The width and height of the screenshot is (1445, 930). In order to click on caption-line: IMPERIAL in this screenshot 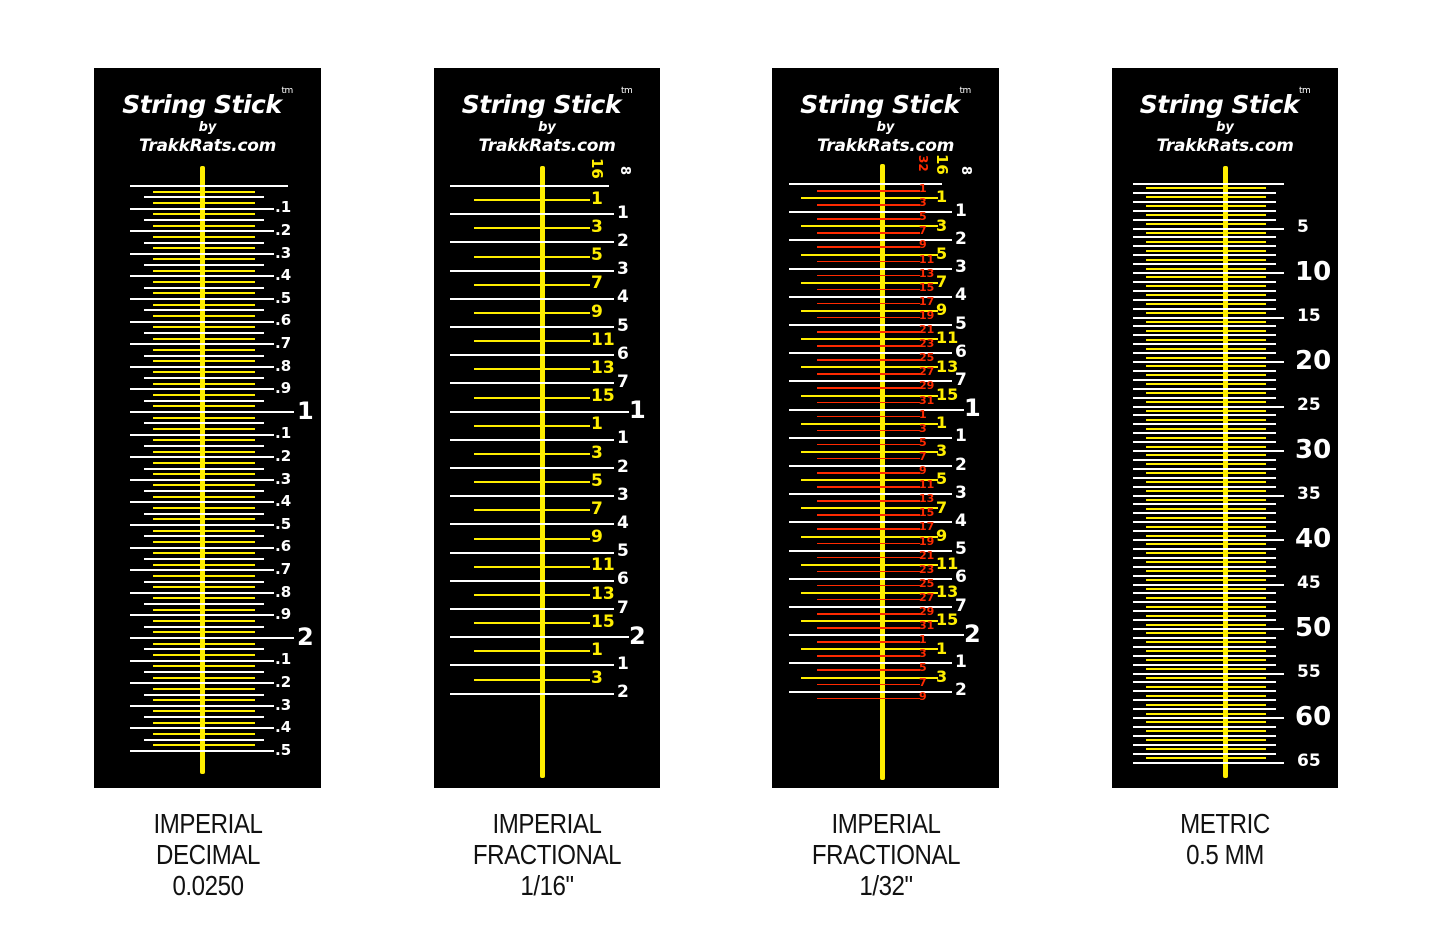, I will do `click(885, 823)`.